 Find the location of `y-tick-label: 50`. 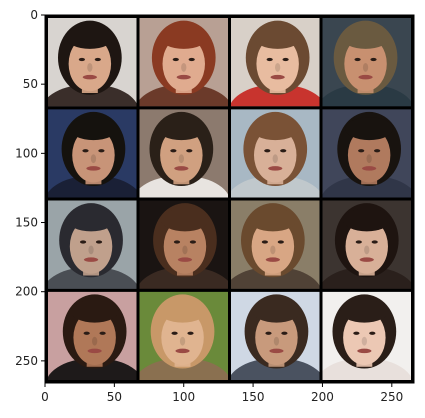

y-tick-label: 50 is located at coordinates (30, 84).